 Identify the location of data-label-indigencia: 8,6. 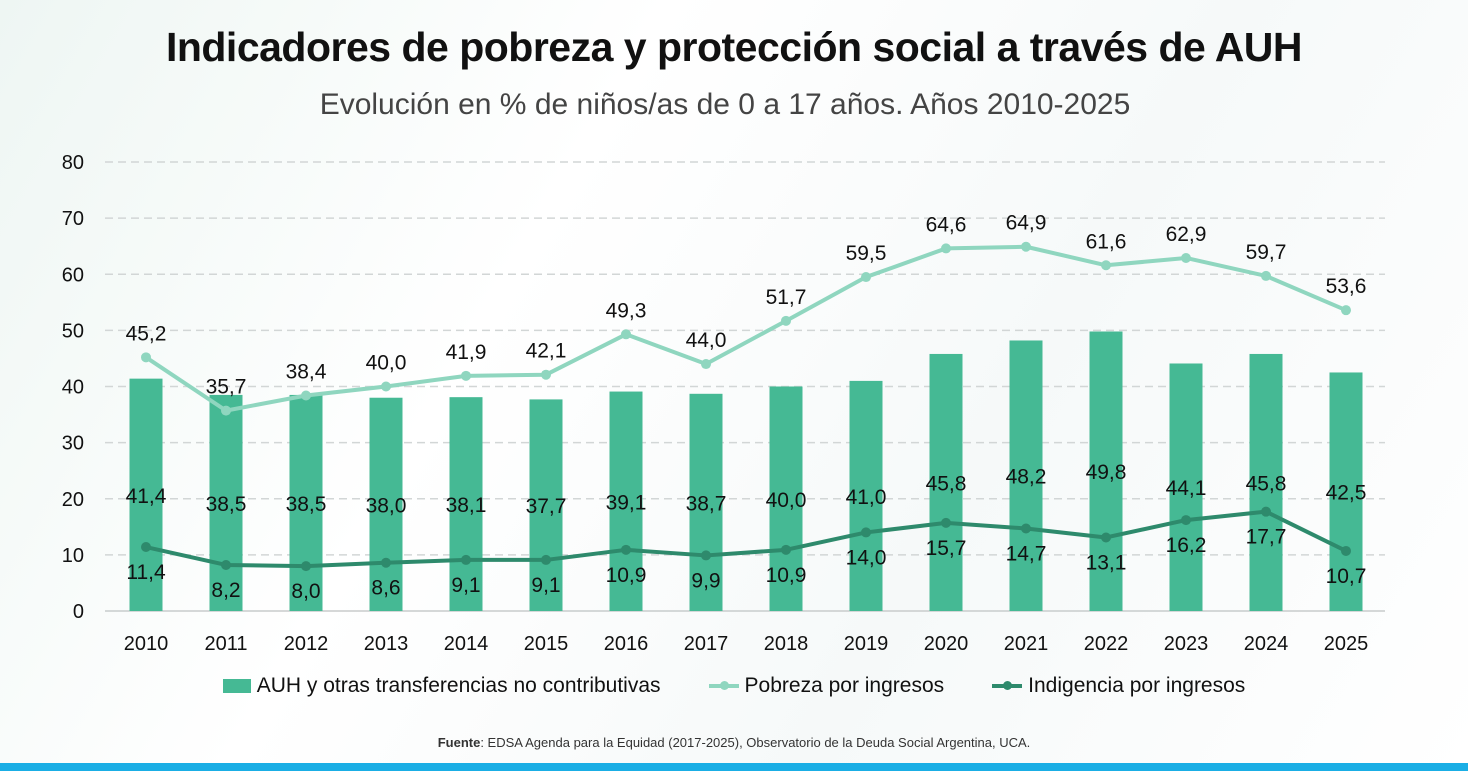
(385, 588).